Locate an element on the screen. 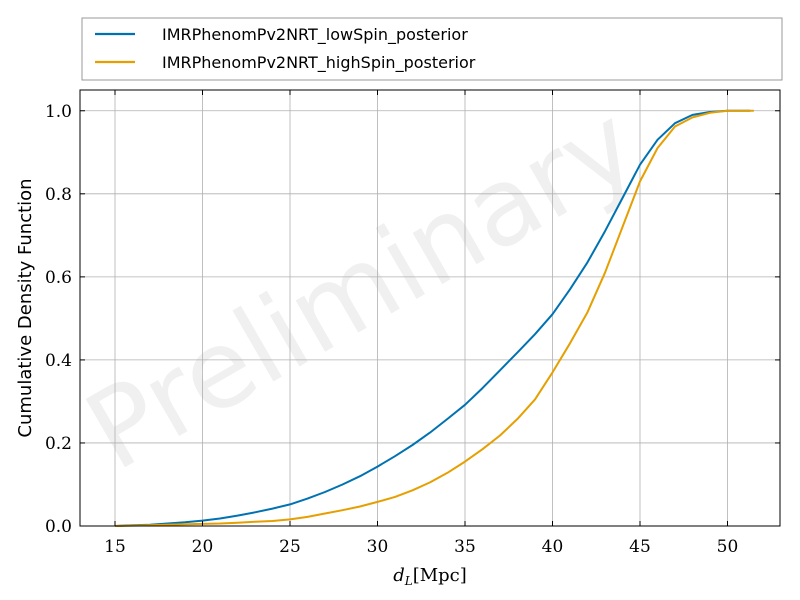 Image resolution: width=800 pixels, height=600 pixels. y-tick-label: 0.6 is located at coordinates (58, 278).